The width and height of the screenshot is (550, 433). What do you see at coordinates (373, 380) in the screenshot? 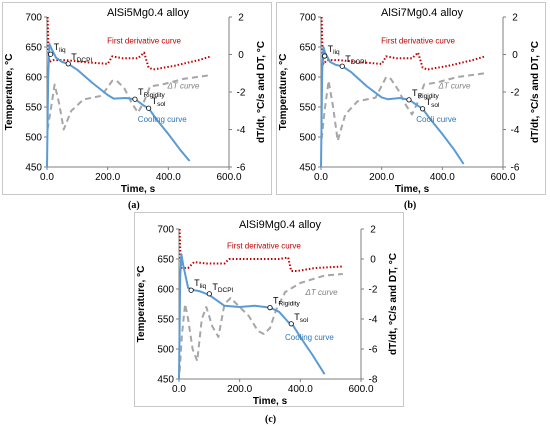
I see `y2-tick-label: -8` at bounding box center [373, 380].